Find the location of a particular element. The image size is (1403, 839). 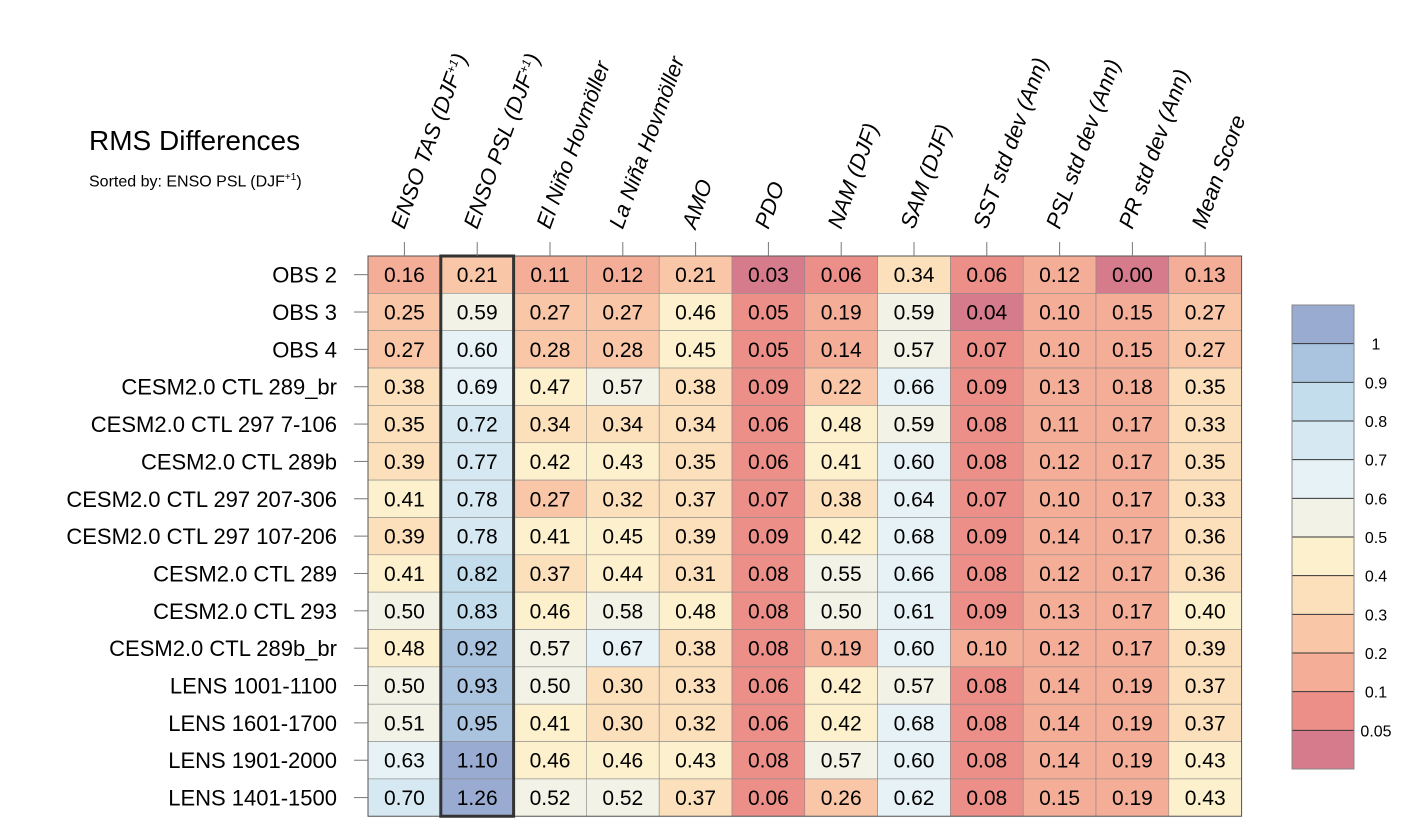

cell-value: 0.26 is located at coordinates (841, 798).